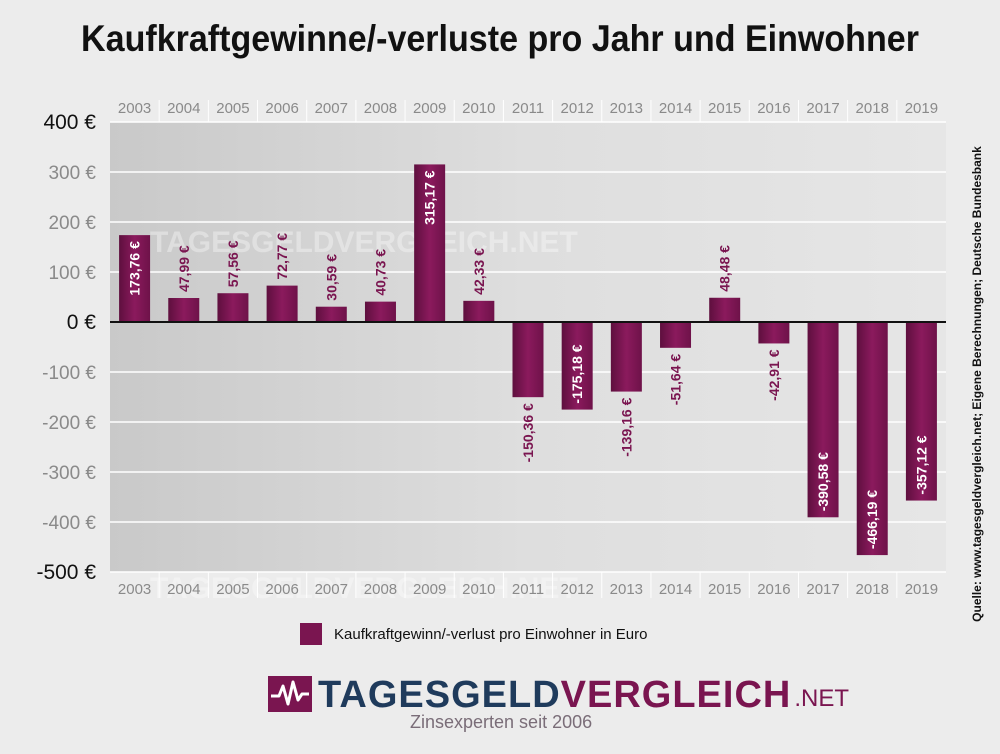 Image resolution: width=1000 pixels, height=754 pixels. I want to click on x-tick-label: 2008, so click(380, 589).